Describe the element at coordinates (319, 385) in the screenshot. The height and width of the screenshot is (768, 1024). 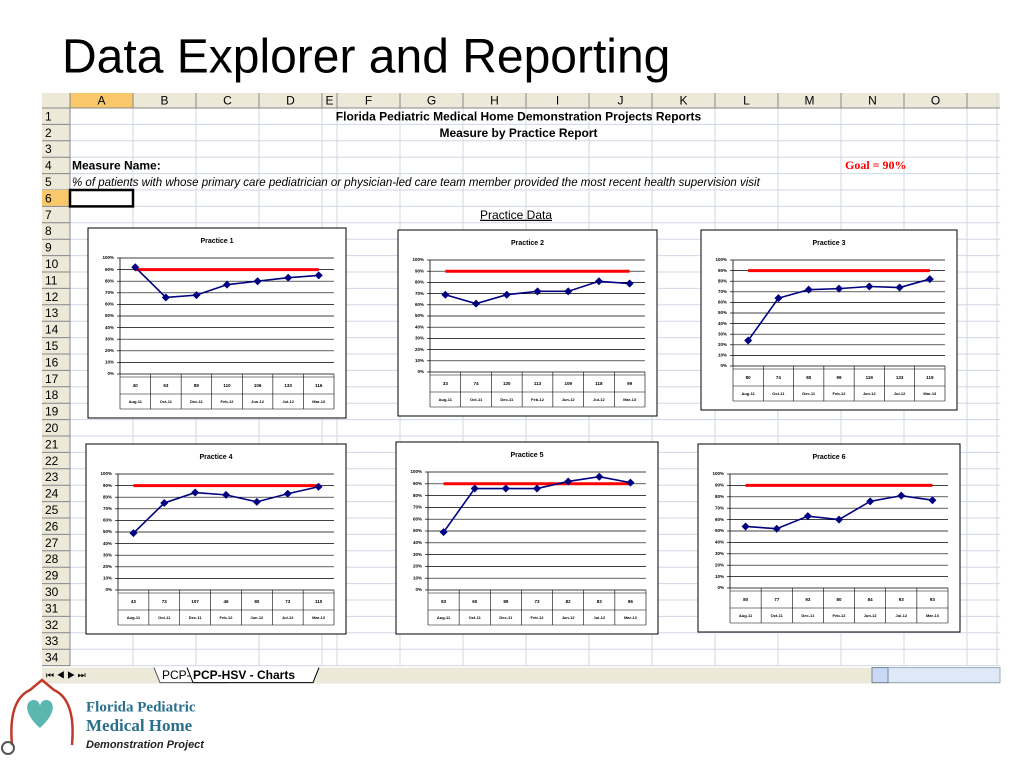
I see `count-label: 116` at that location.